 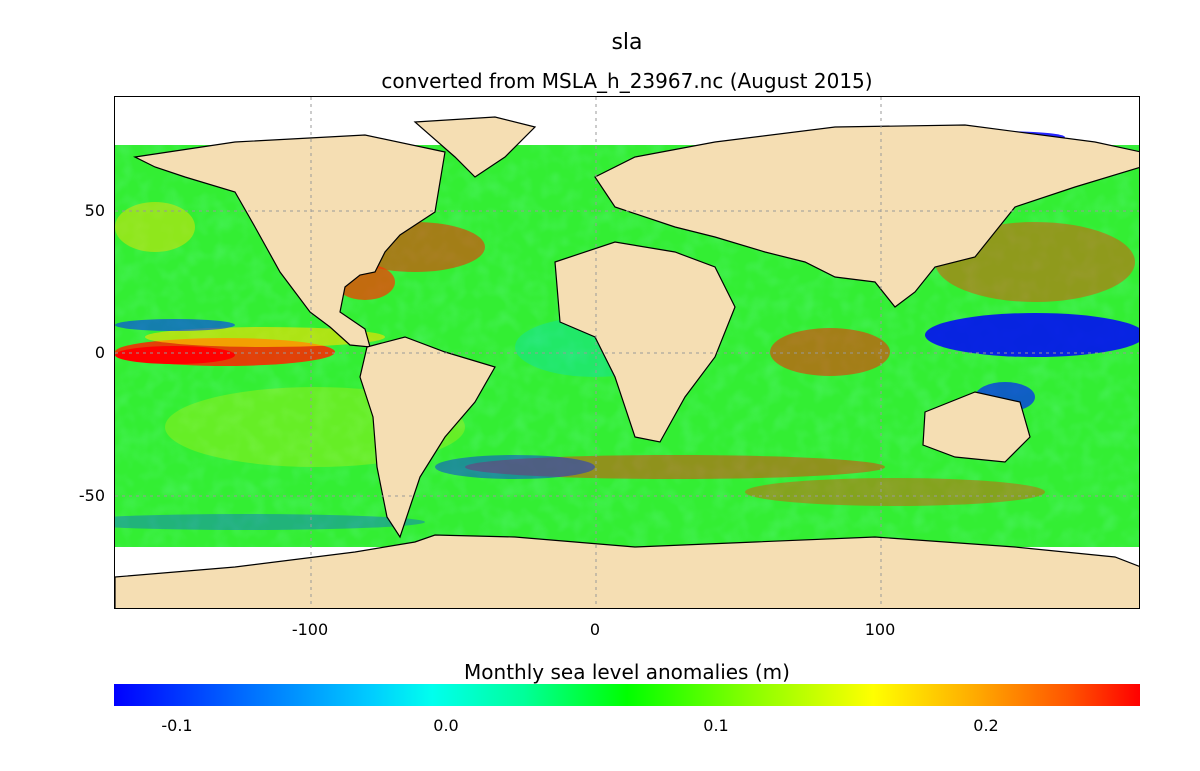 What do you see at coordinates (446, 725) in the screenshot?
I see `colorbar-tick: 0.0` at bounding box center [446, 725].